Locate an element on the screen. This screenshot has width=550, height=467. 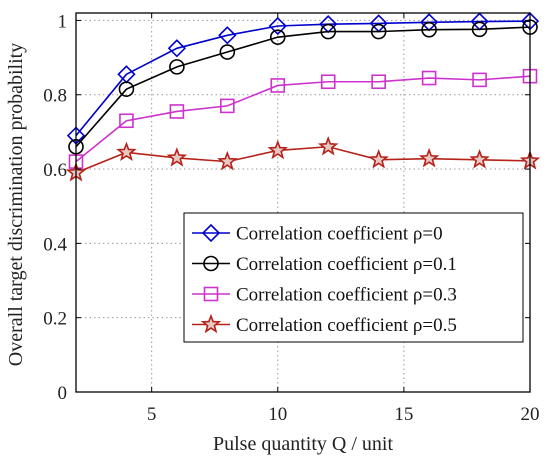
y-tick-label: 0 is located at coordinates (63, 393).